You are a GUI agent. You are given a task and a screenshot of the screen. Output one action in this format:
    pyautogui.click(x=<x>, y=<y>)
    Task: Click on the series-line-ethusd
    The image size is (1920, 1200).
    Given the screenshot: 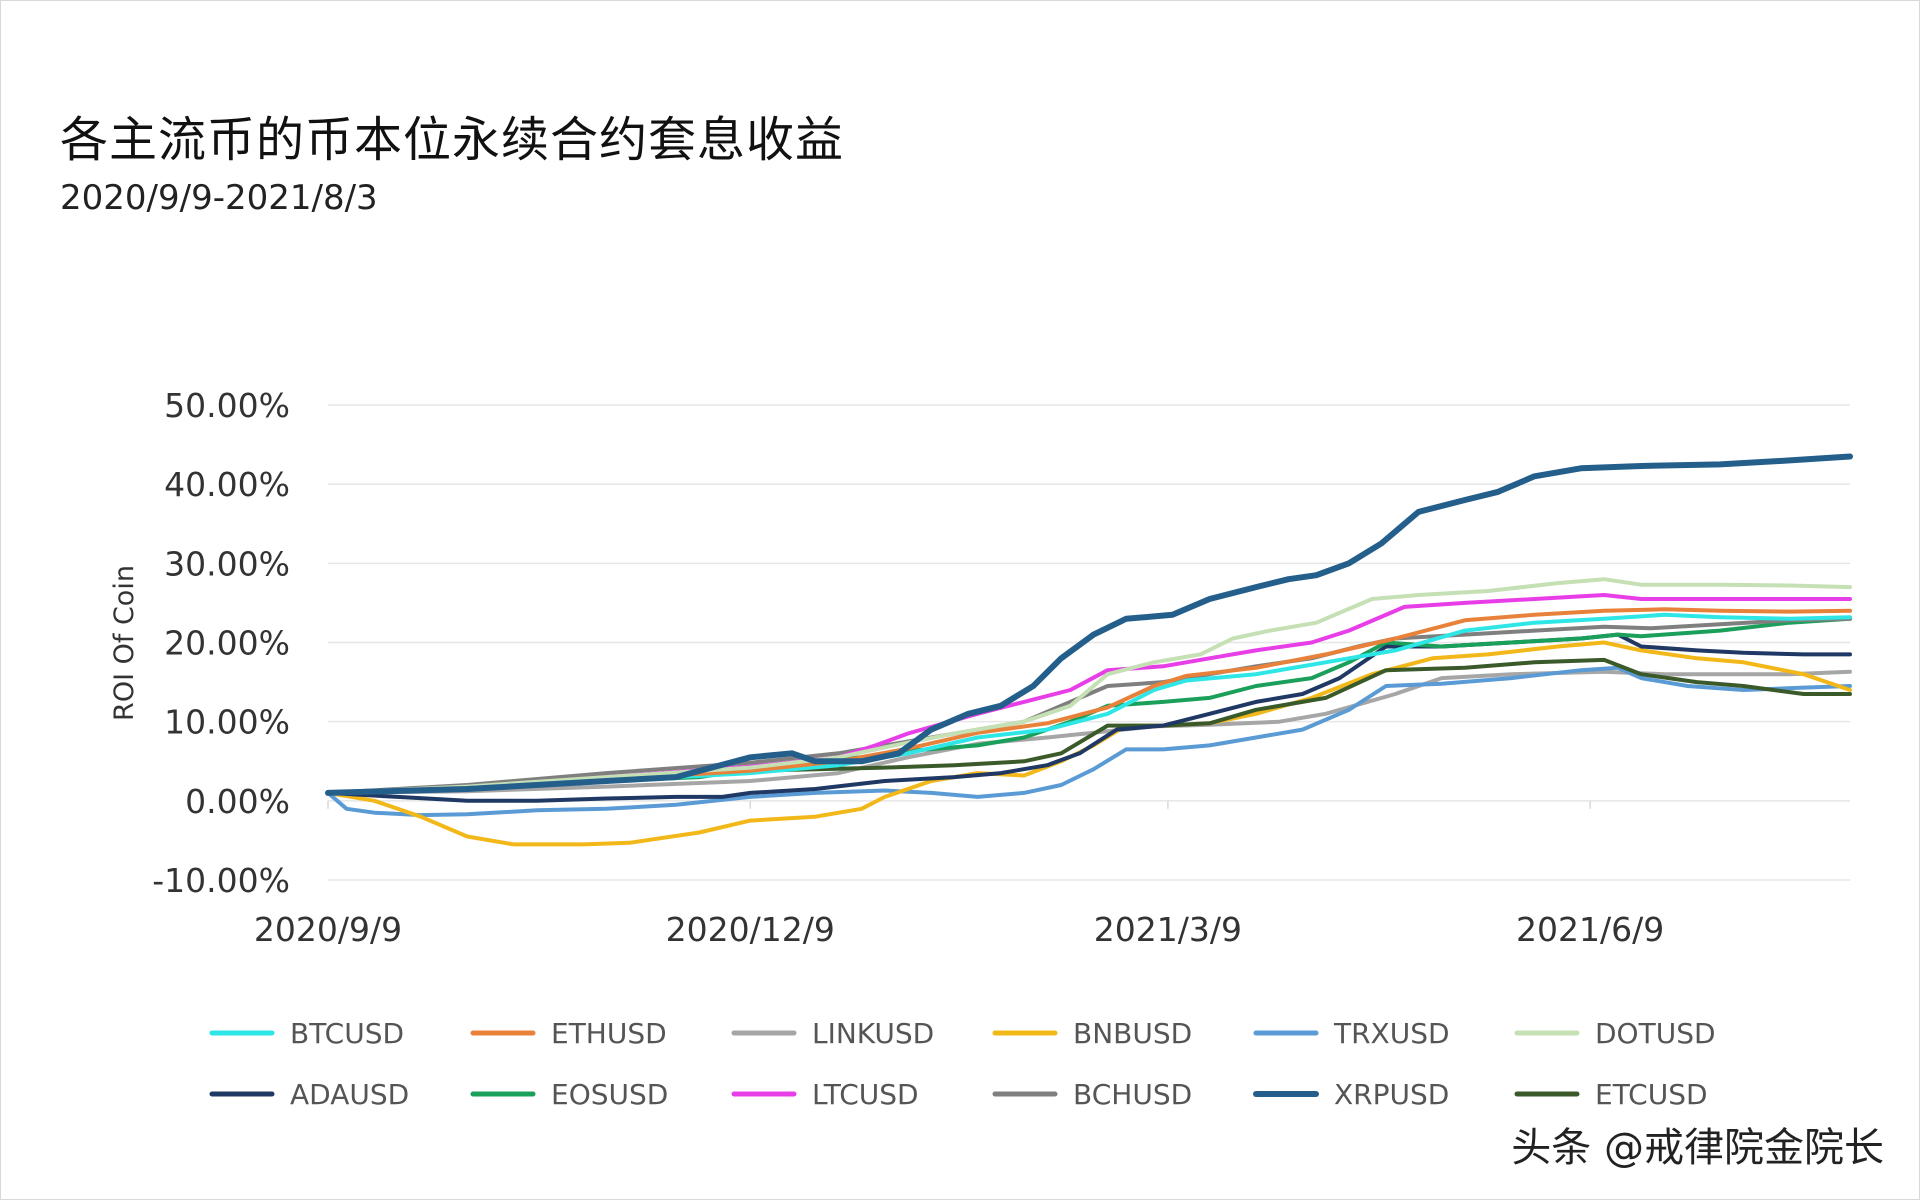 What is the action you would take?
    pyautogui.click(x=1089, y=701)
    